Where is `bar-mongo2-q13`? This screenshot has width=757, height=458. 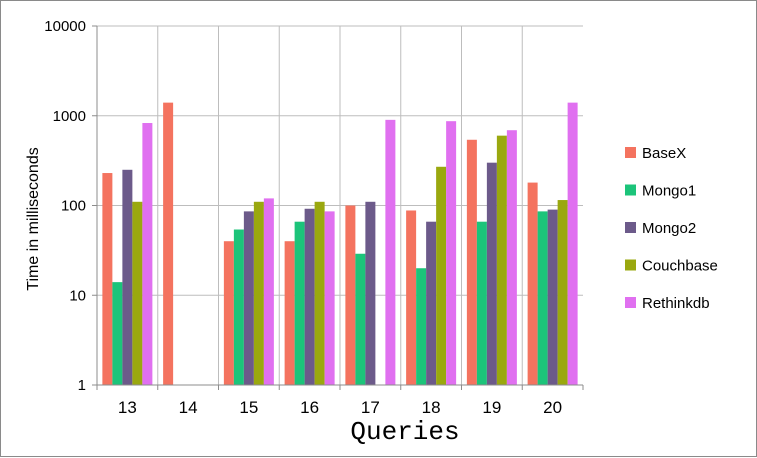 bar-mongo2-q13 is located at coordinates (127, 277).